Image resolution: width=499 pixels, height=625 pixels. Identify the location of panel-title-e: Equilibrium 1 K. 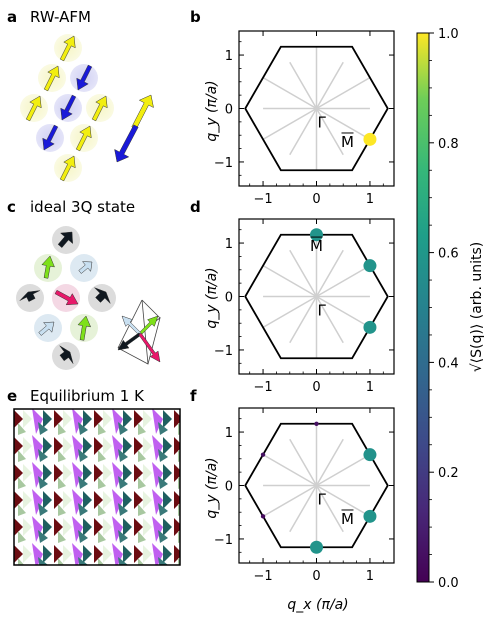
(87, 396).